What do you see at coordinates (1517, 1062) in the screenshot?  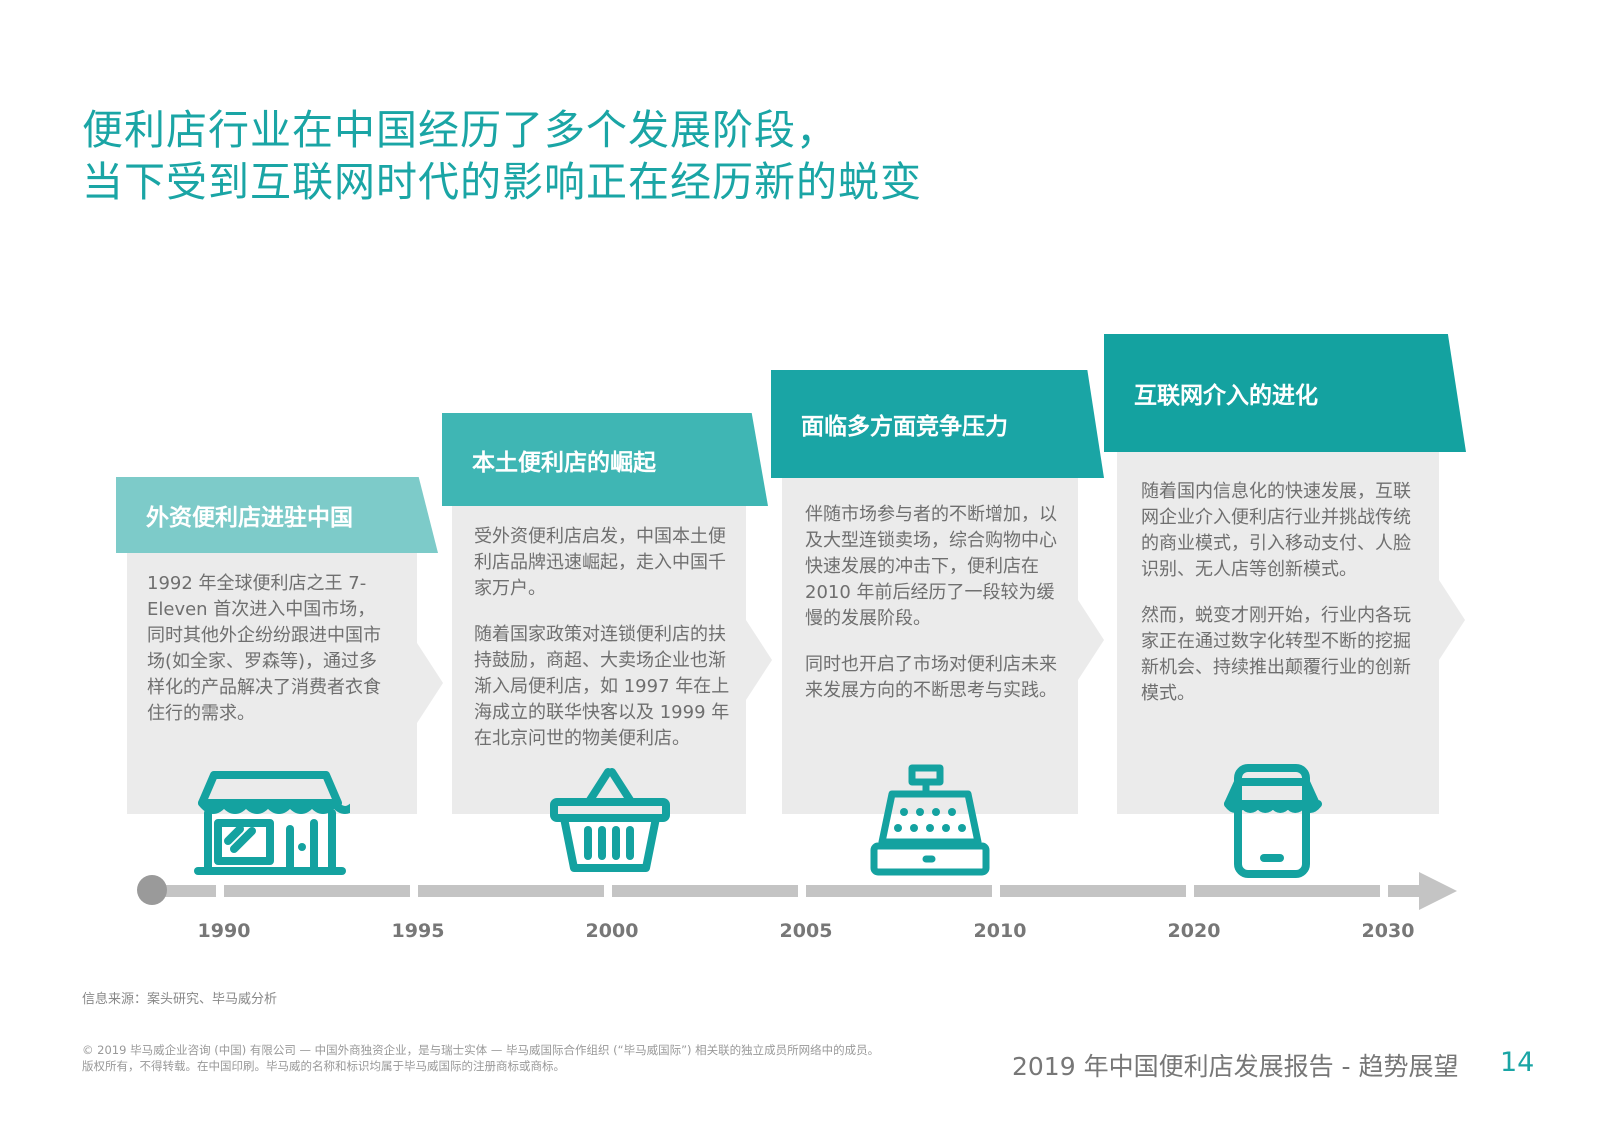 I see `page-number: 14` at bounding box center [1517, 1062].